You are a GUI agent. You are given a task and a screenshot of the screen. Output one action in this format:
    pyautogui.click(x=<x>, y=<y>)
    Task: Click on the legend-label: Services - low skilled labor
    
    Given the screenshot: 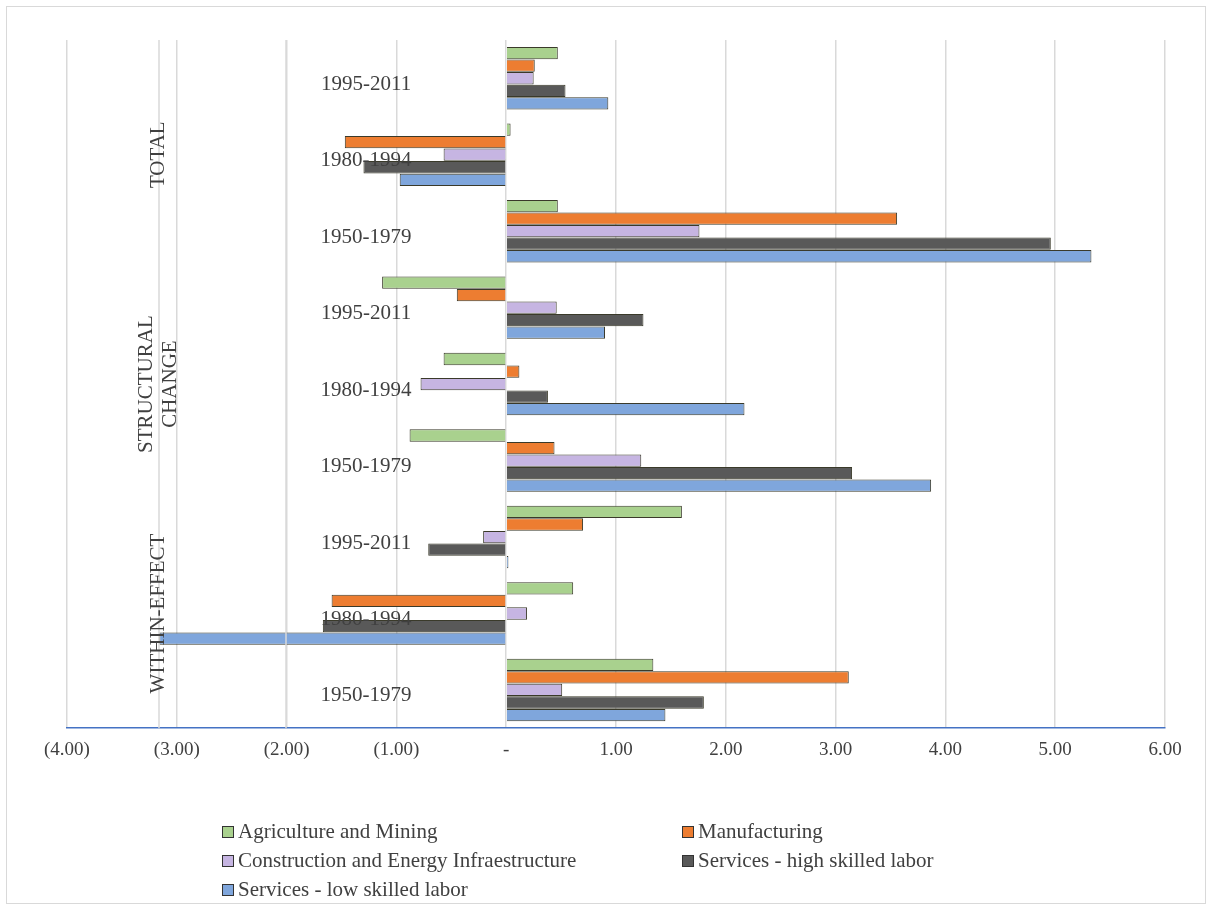 What is the action you would take?
    pyautogui.click(x=353, y=889)
    